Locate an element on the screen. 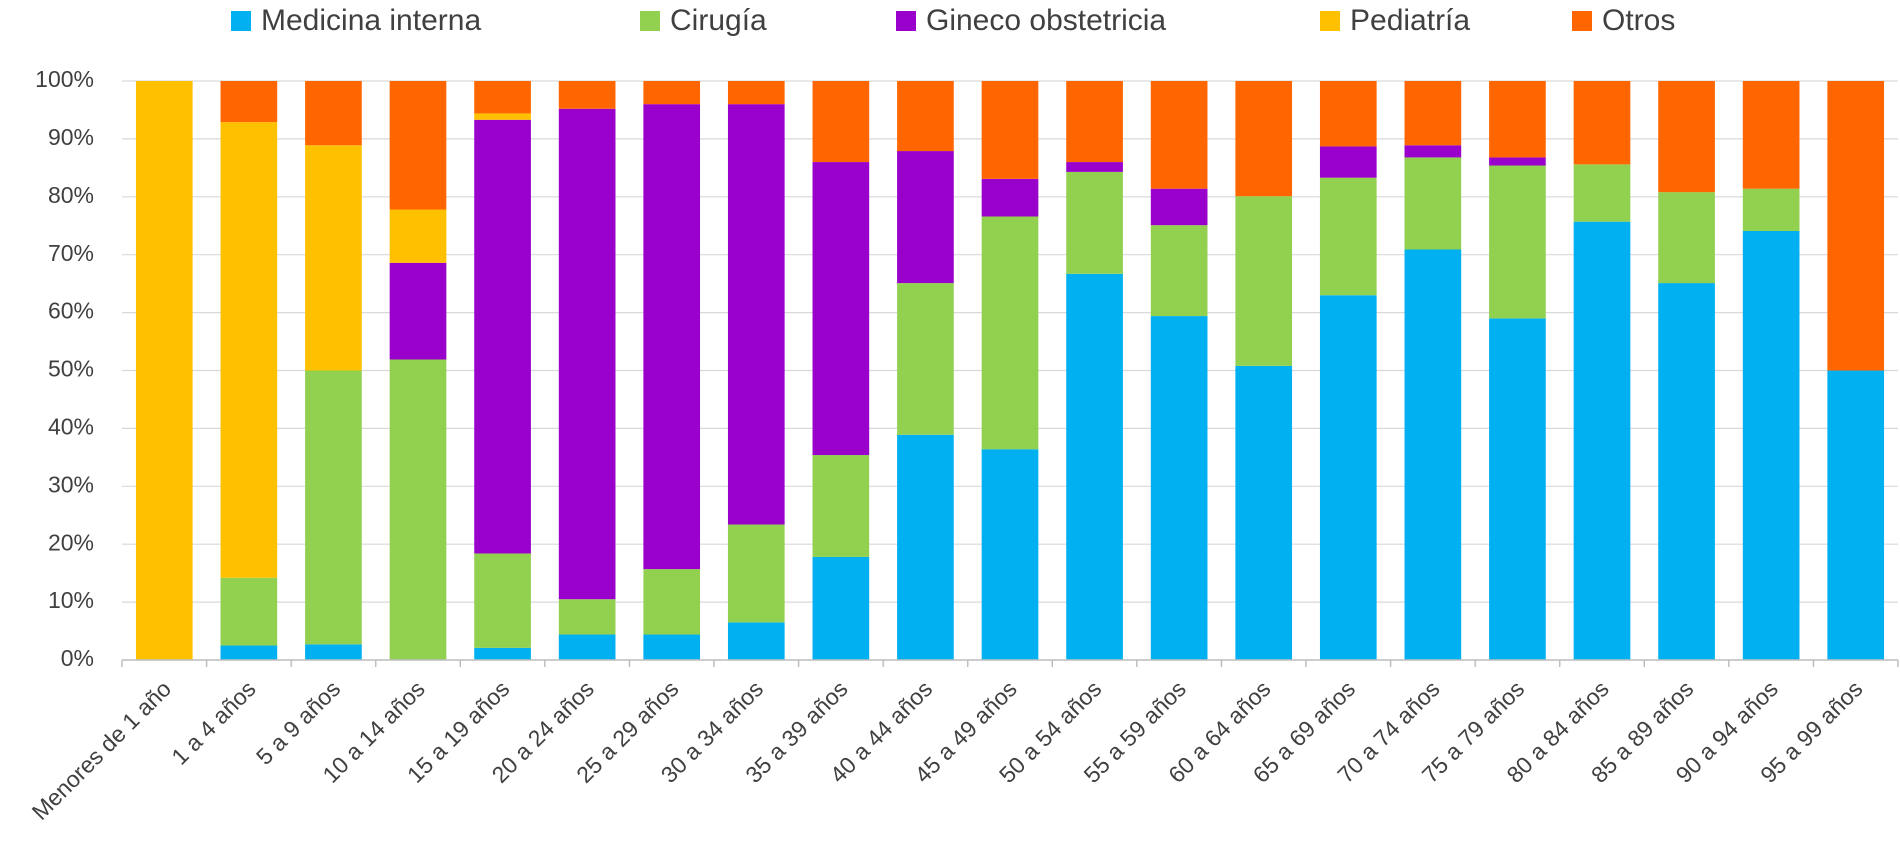 Image resolution: width=1900 pixels, height=854 pixels. legend-label: Pediatría is located at coordinates (1410, 20).